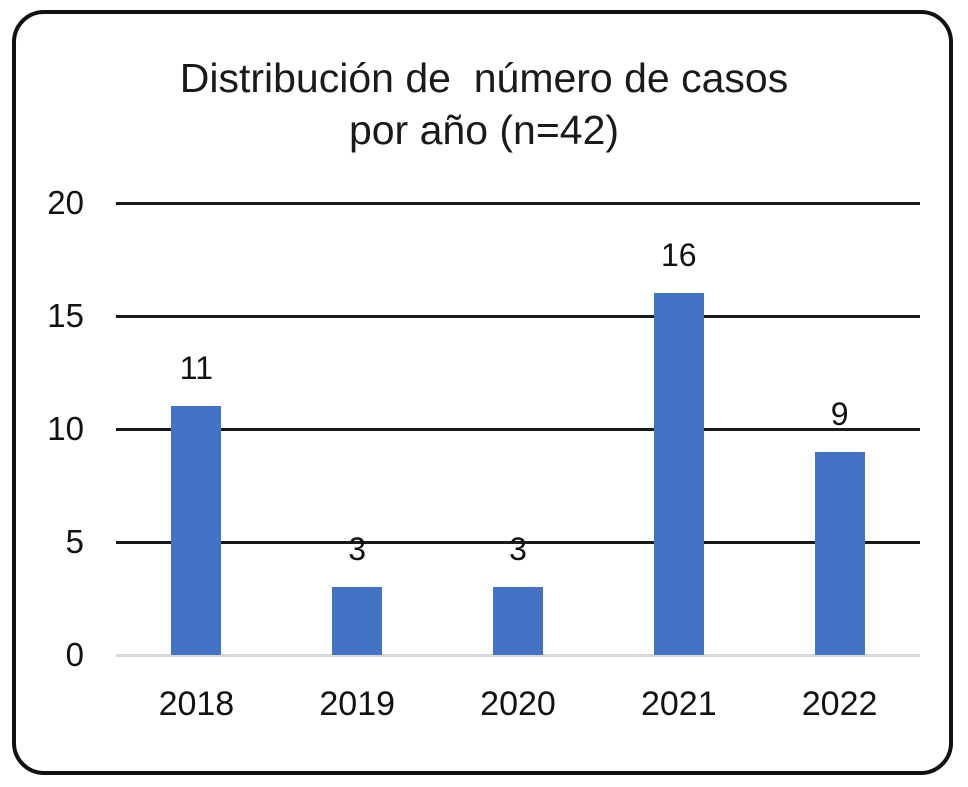  What do you see at coordinates (357, 621) in the screenshot?
I see `bar-2019` at bounding box center [357, 621].